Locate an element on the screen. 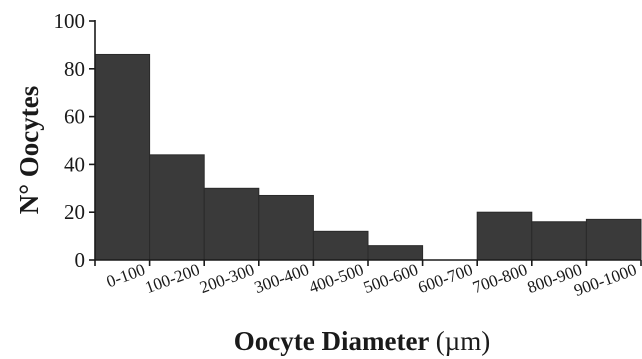 The image size is (642, 359). x-tick-label: 300-400 is located at coordinates (282, 278).